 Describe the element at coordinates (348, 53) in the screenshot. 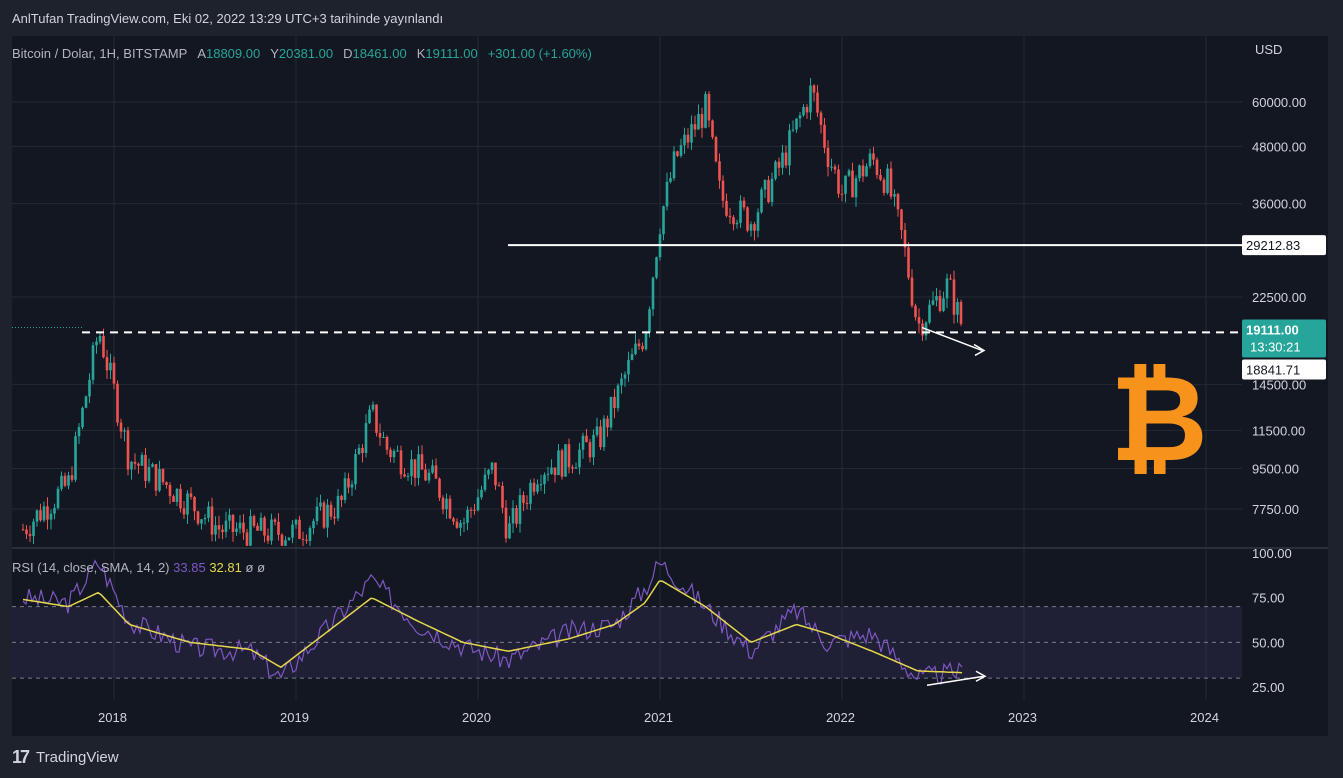

I see `low-label: D` at that location.